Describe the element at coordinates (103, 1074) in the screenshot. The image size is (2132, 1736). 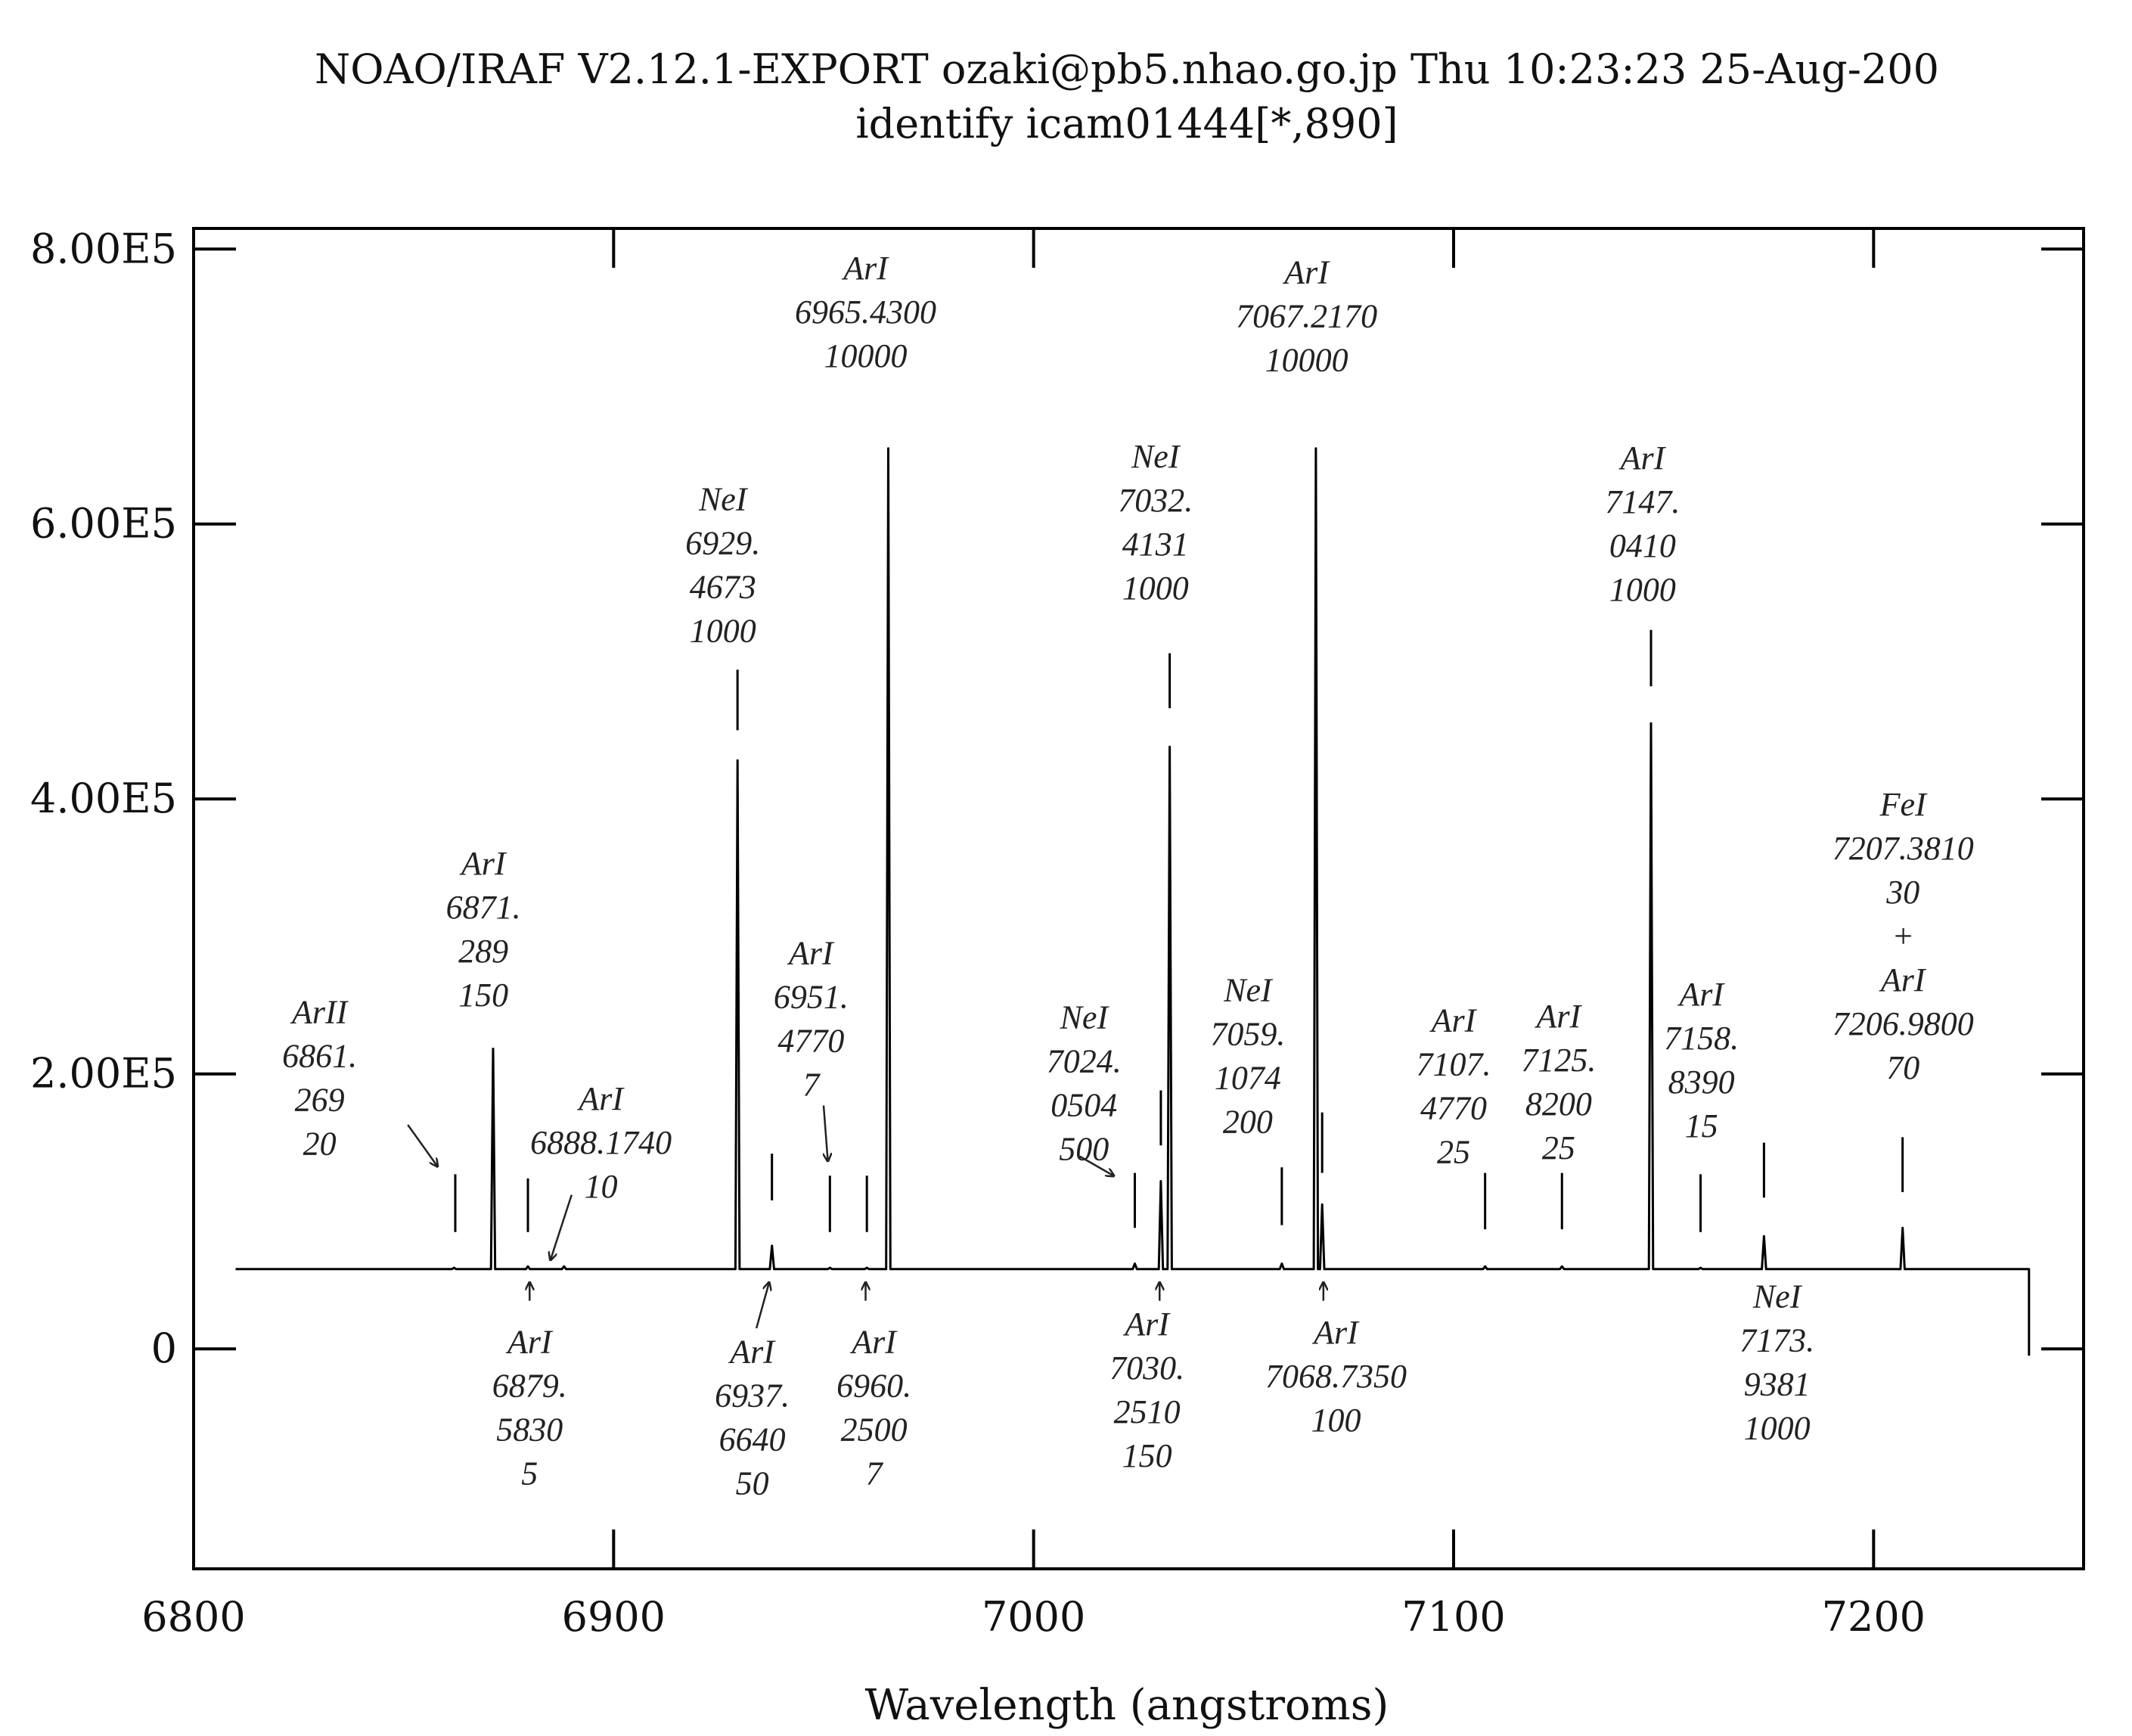
I see `y-tick-label: 2.00E5` at that location.